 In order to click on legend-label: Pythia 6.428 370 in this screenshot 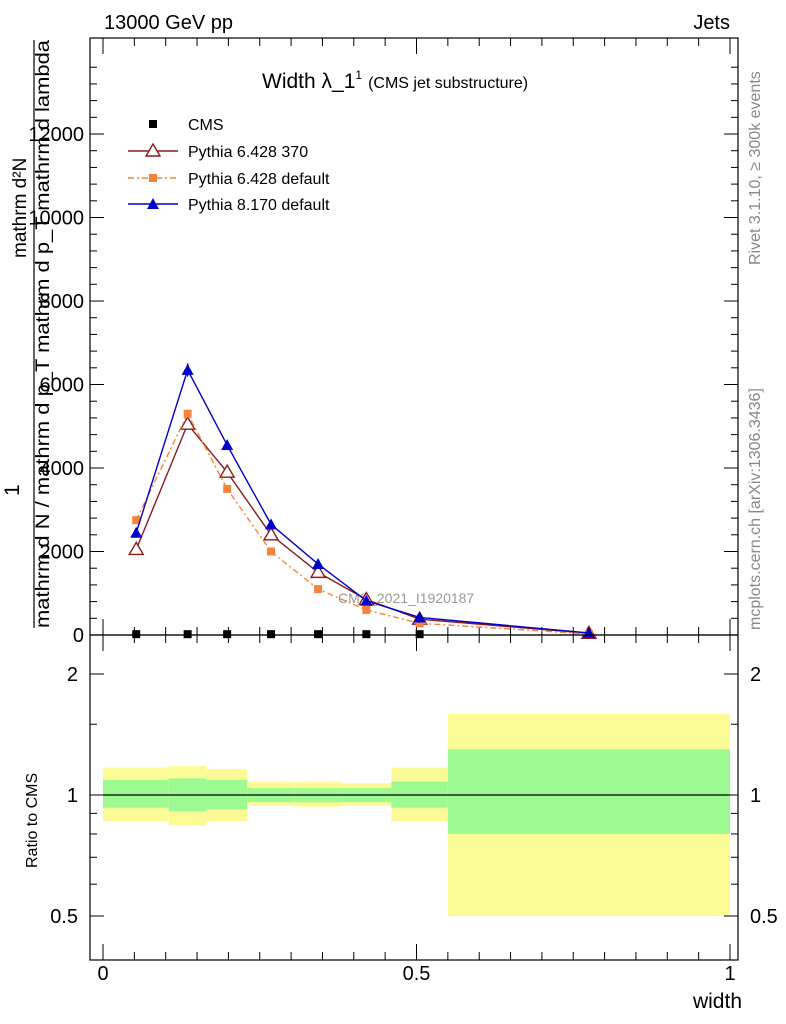, I will do `click(248, 152)`.